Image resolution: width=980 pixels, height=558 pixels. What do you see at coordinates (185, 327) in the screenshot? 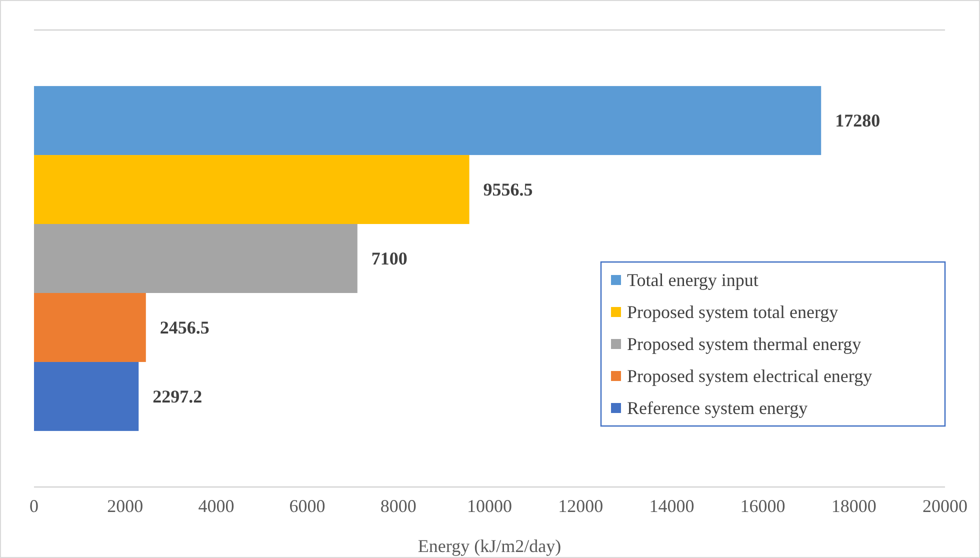
I see `data-label: 2456.5` at bounding box center [185, 327].